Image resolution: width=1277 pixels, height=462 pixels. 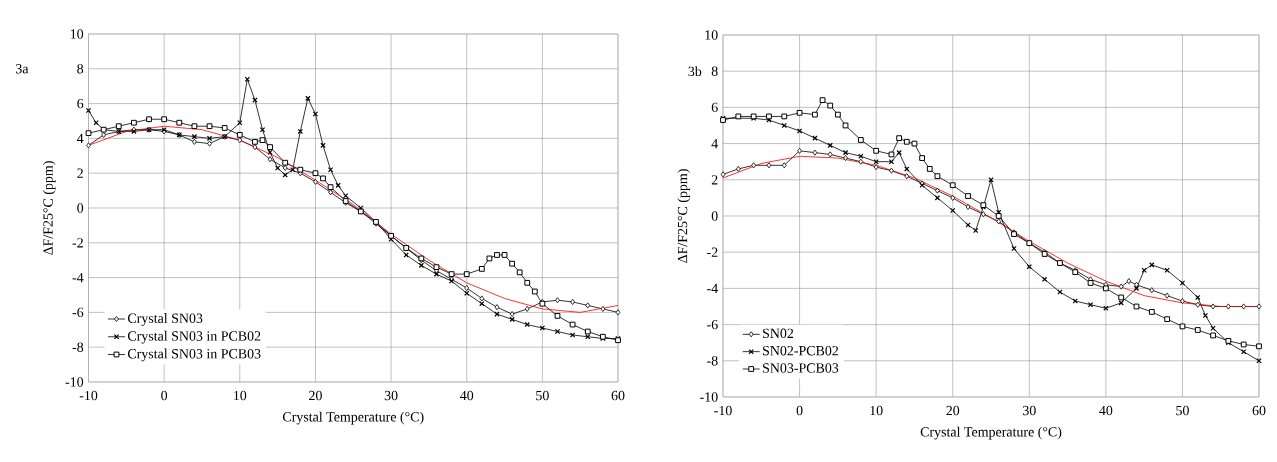 What do you see at coordinates (778, 333) in the screenshot?
I see `legend-label: SN02` at bounding box center [778, 333].